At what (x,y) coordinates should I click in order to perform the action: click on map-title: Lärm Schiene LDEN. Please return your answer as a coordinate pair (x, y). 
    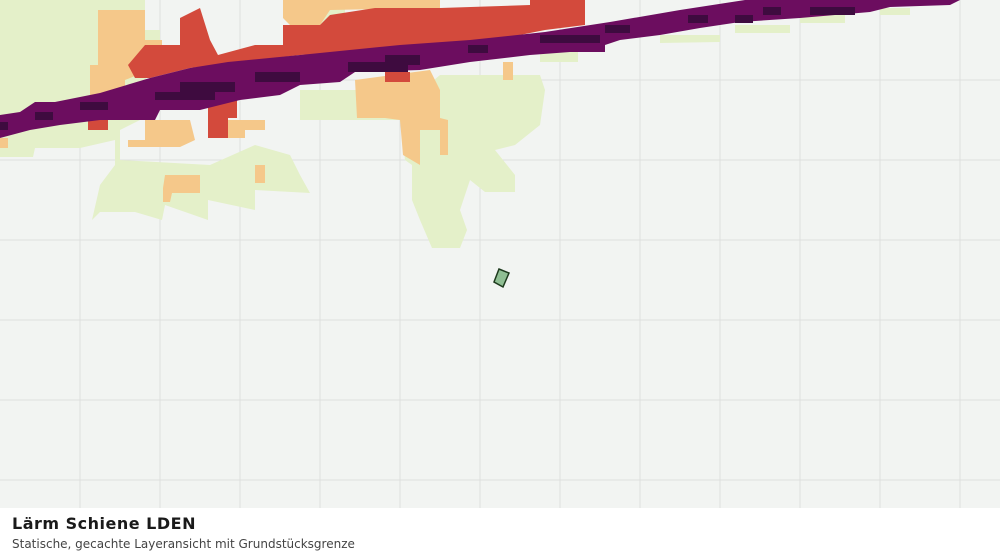
    Looking at the image, I should click on (104, 523).